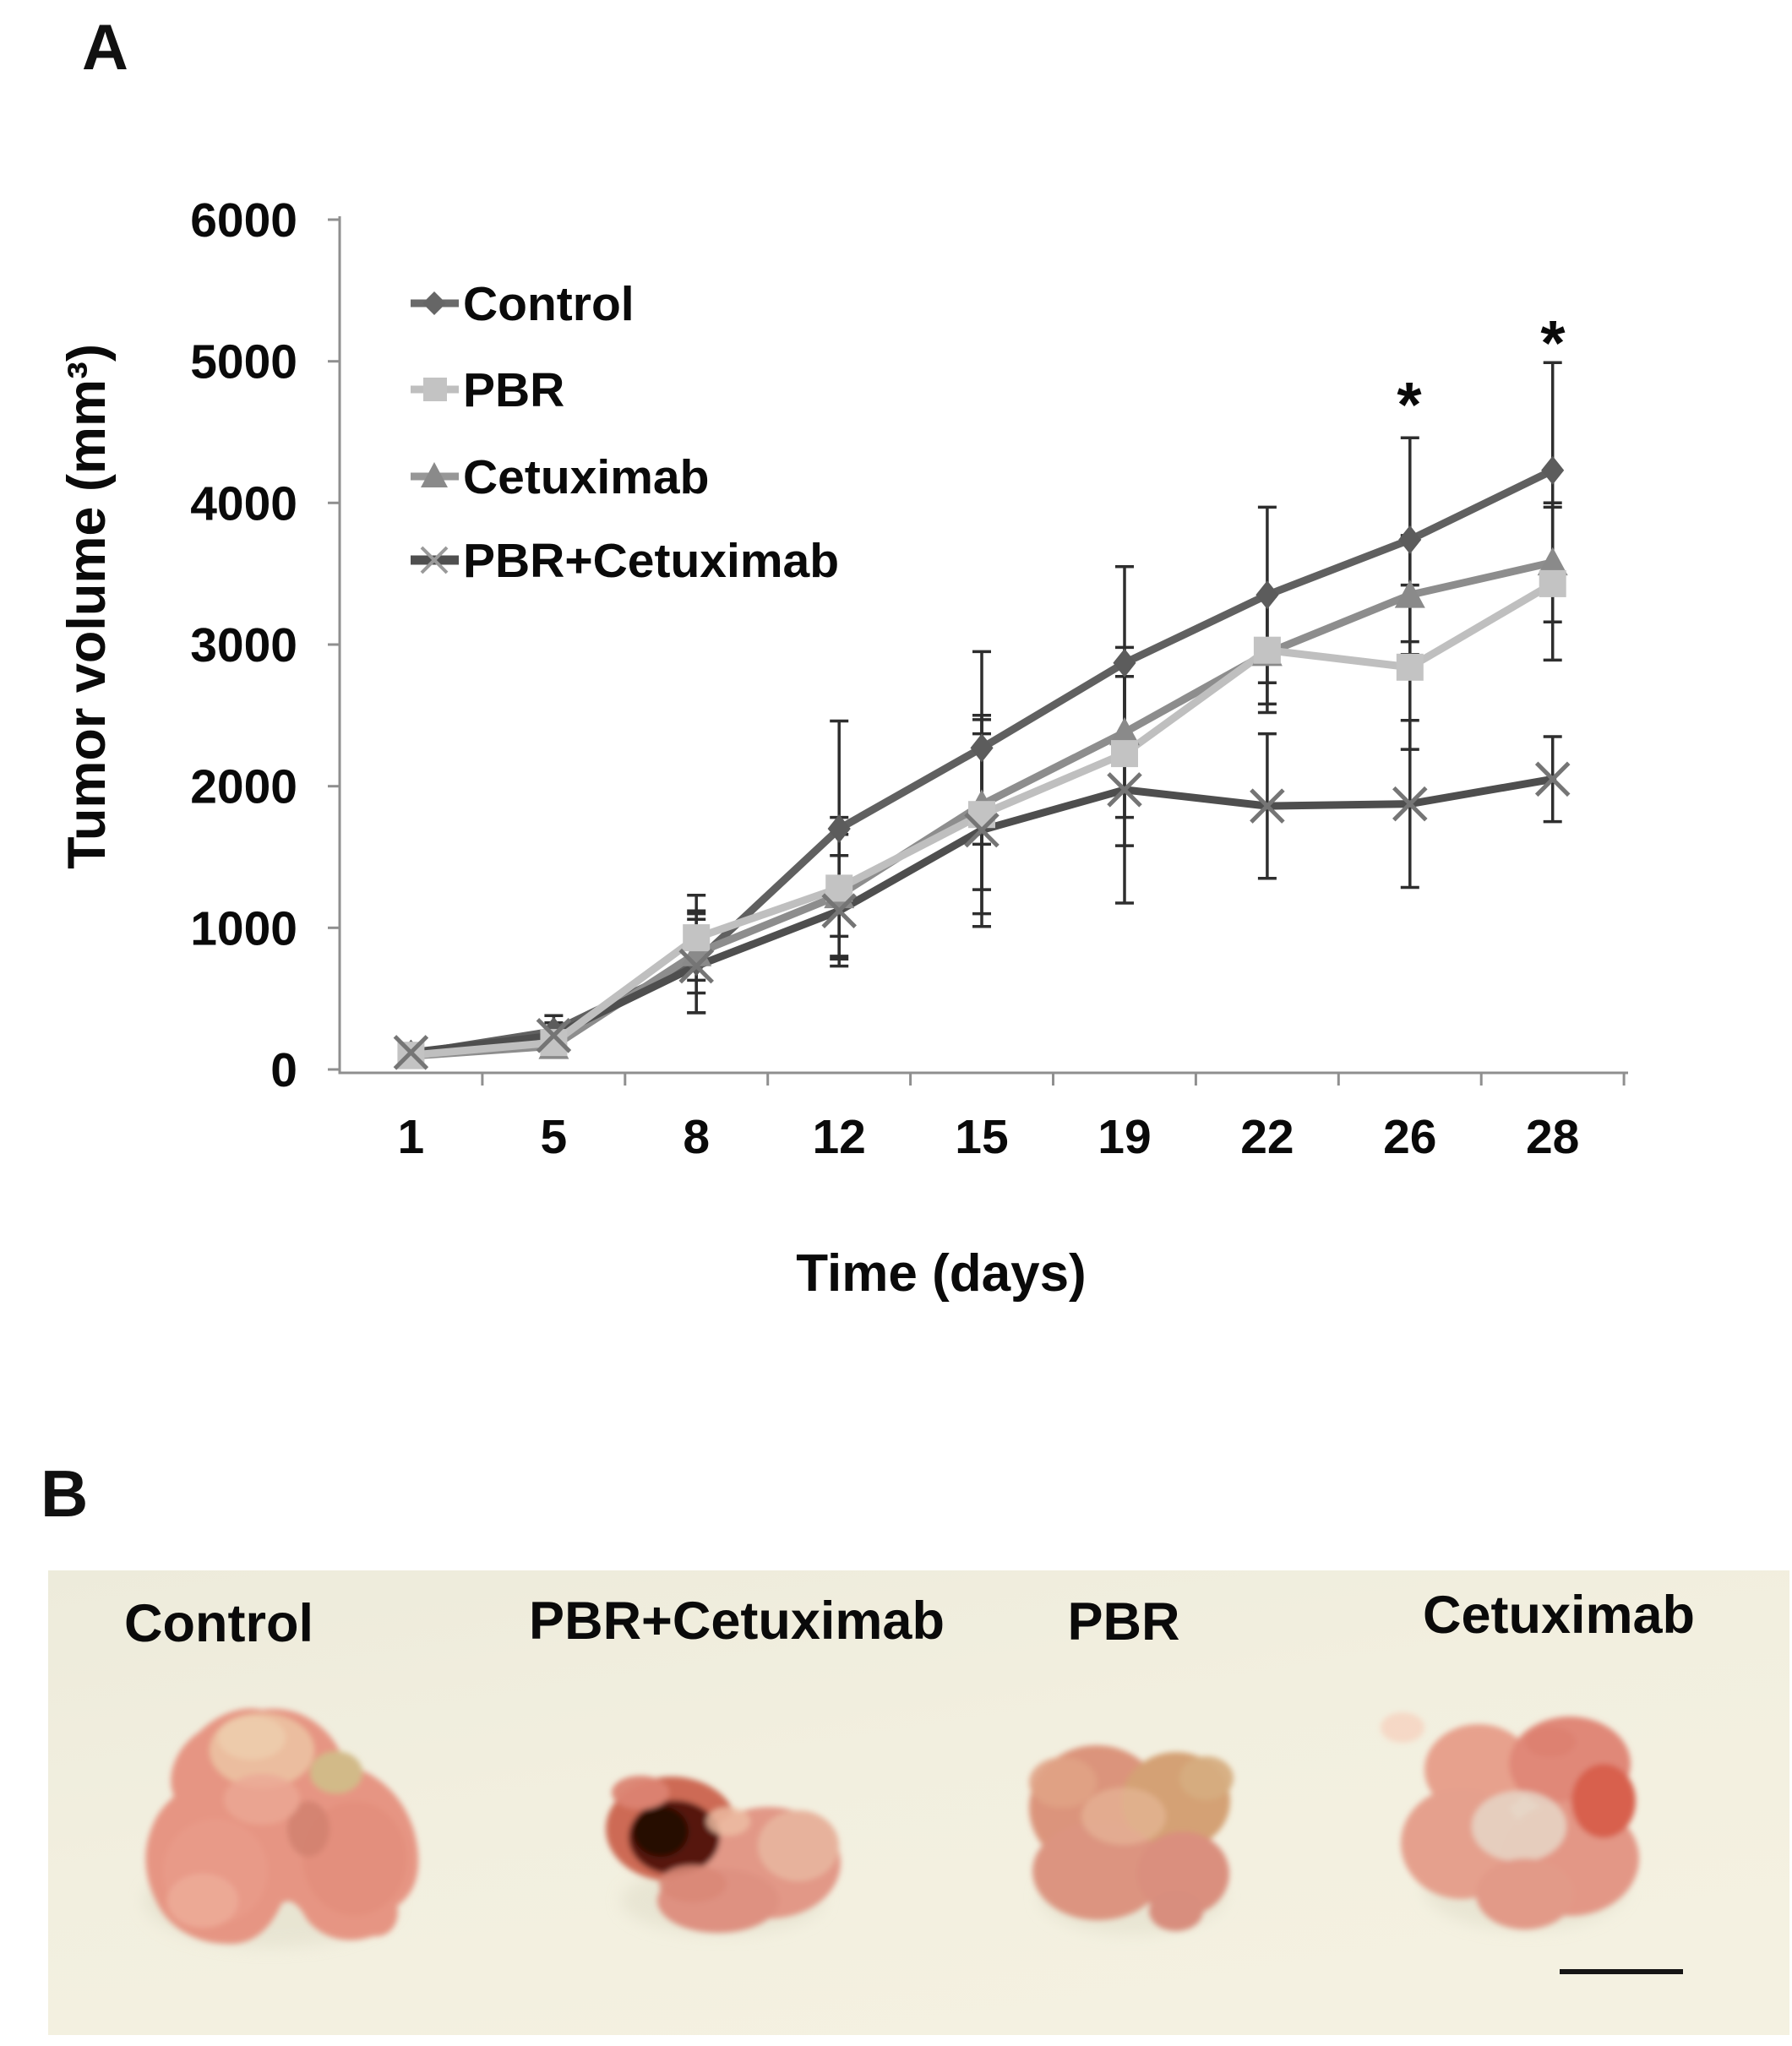  I want to click on svg-text: 26, so click(1409, 1137).